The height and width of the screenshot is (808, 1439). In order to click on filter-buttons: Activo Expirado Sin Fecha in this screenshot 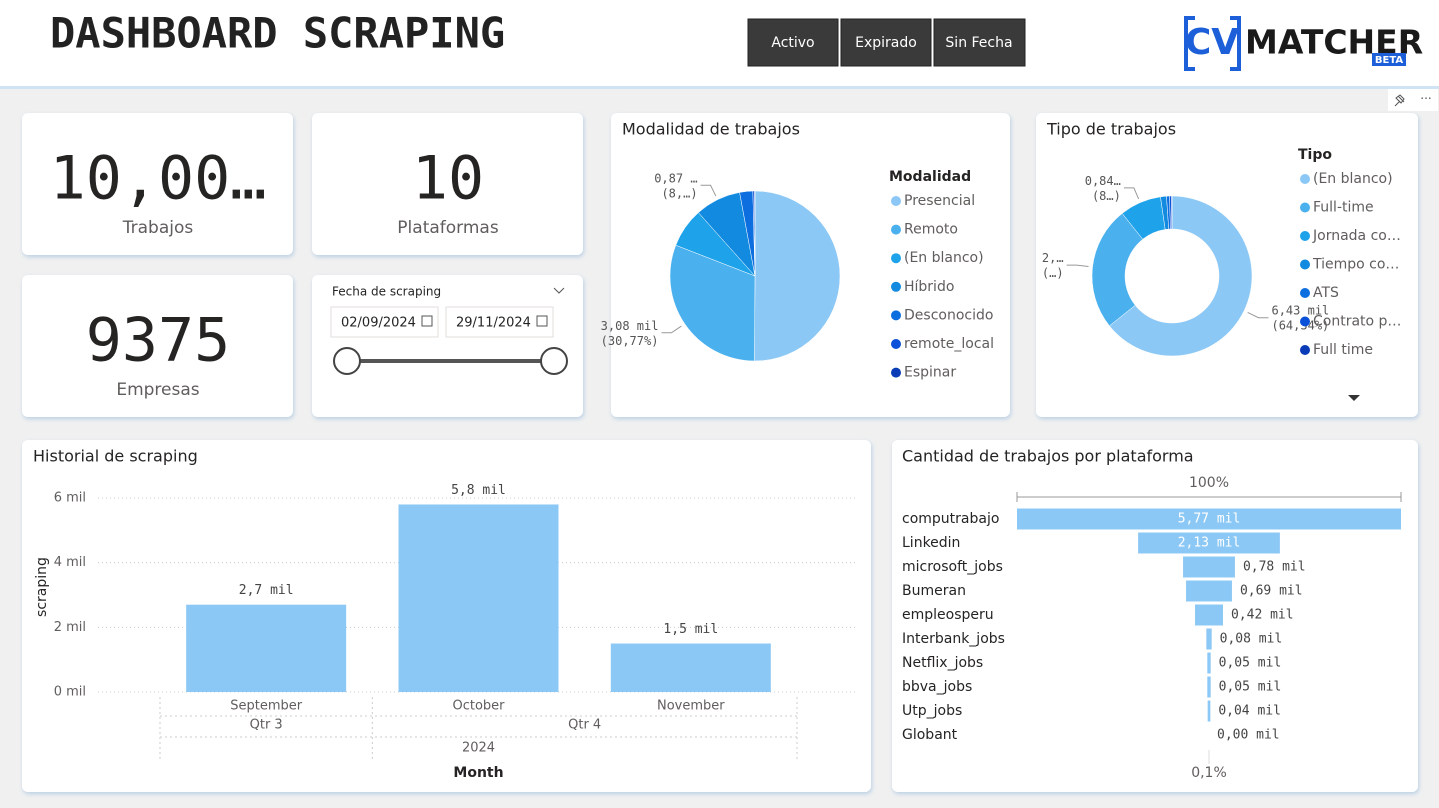, I will do `click(886, 42)`.